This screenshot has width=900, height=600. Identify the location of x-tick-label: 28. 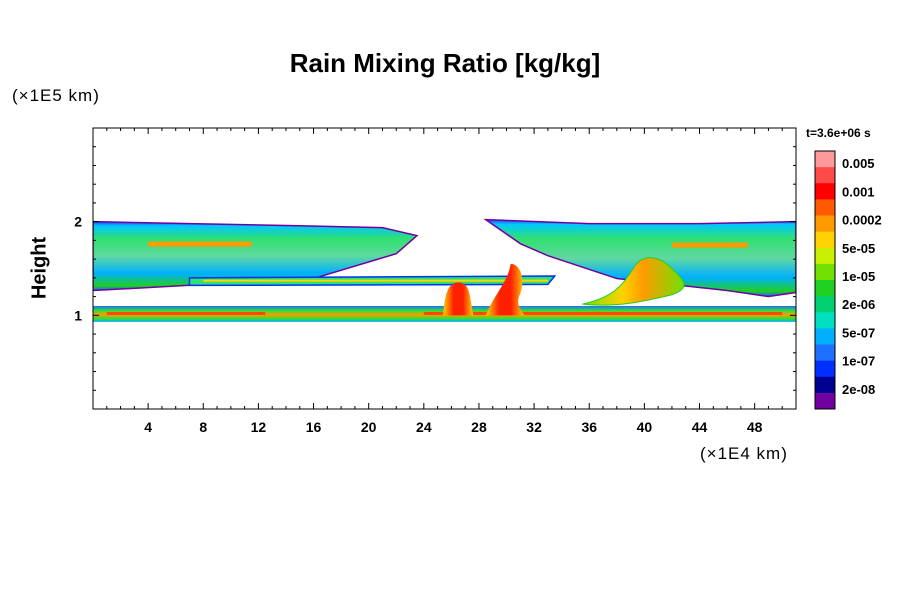
(479, 427).